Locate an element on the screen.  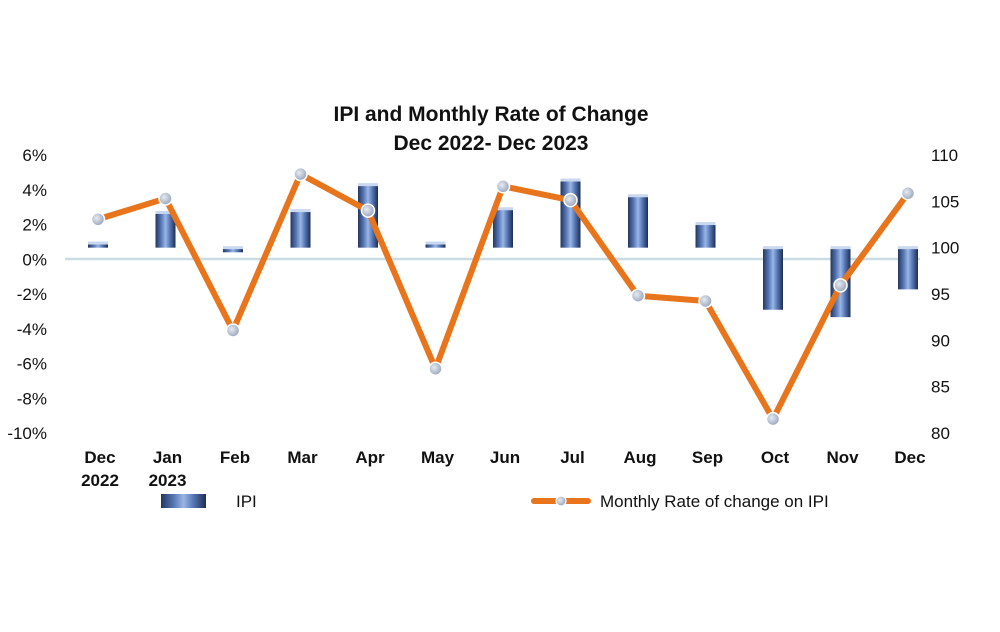
x-tick-label: May is located at coordinates (438, 457).